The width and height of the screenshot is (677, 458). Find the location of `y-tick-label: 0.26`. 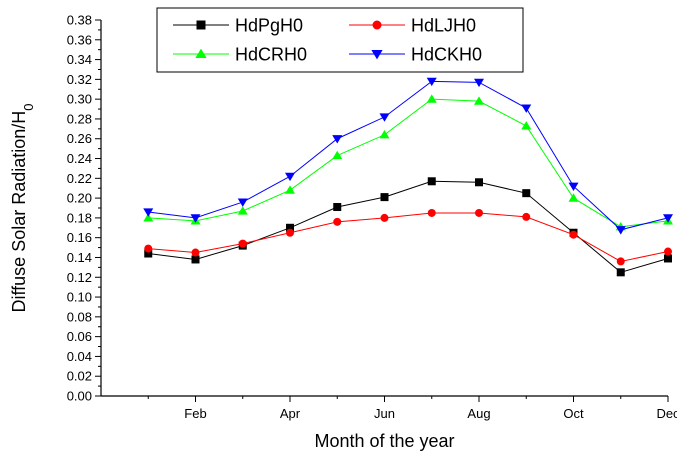

y-tick-label: 0.26 is located at coordinates (79, 138).